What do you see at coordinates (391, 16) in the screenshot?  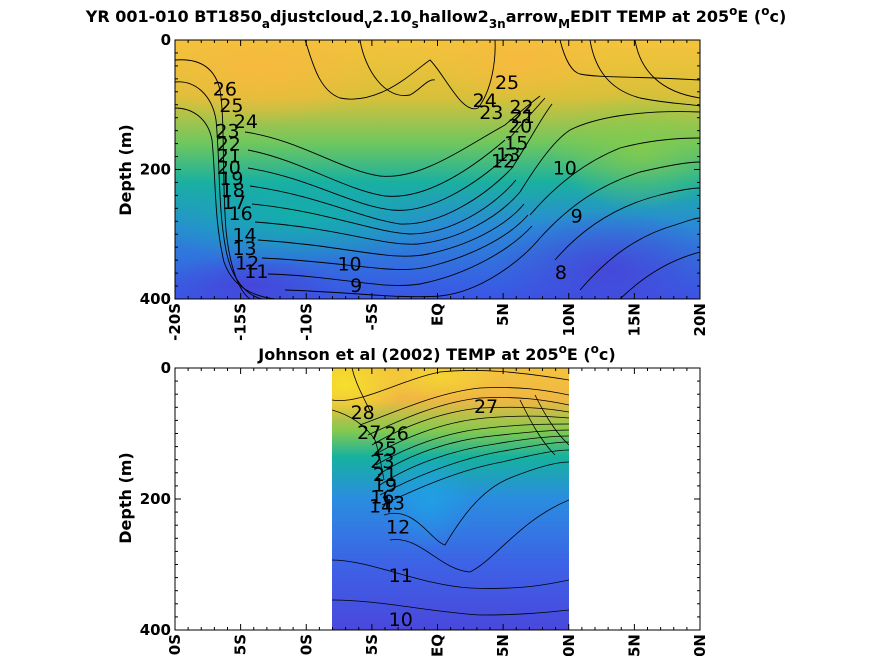 I see `title-part: 2.10` at bounding box center [391, 16].